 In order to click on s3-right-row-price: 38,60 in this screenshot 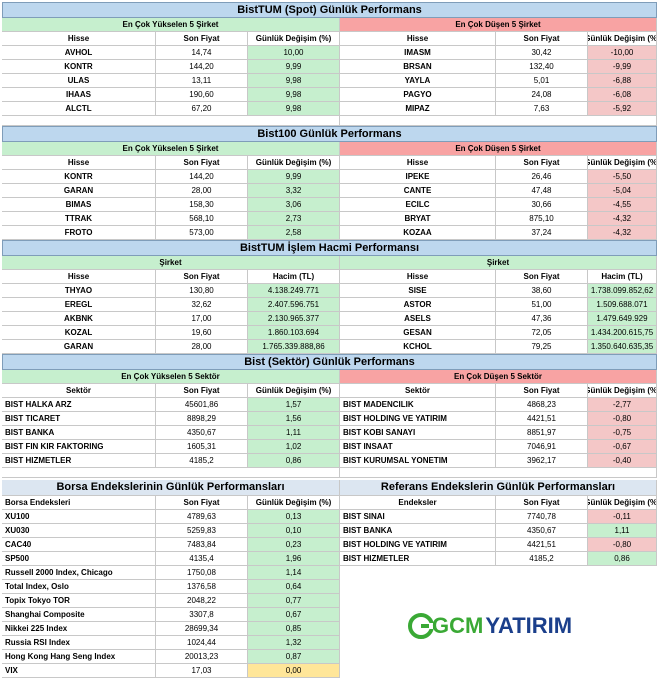, I will do `click(542, 291)`.